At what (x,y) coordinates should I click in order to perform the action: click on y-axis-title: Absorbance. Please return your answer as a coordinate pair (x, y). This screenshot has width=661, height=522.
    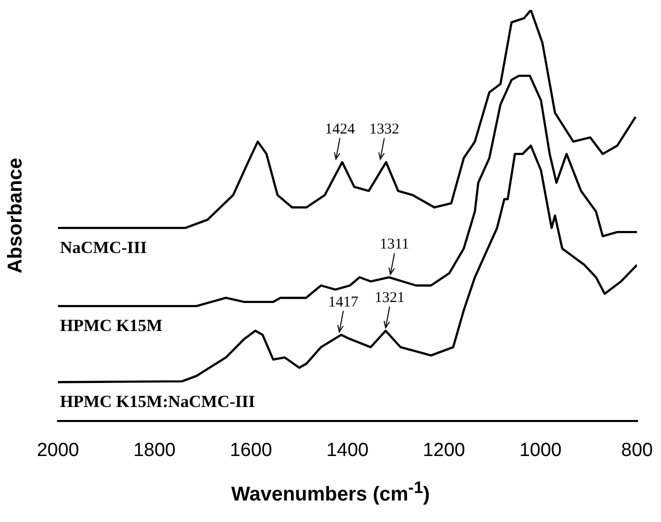
    Looking at the image, I should click on (15, 216).